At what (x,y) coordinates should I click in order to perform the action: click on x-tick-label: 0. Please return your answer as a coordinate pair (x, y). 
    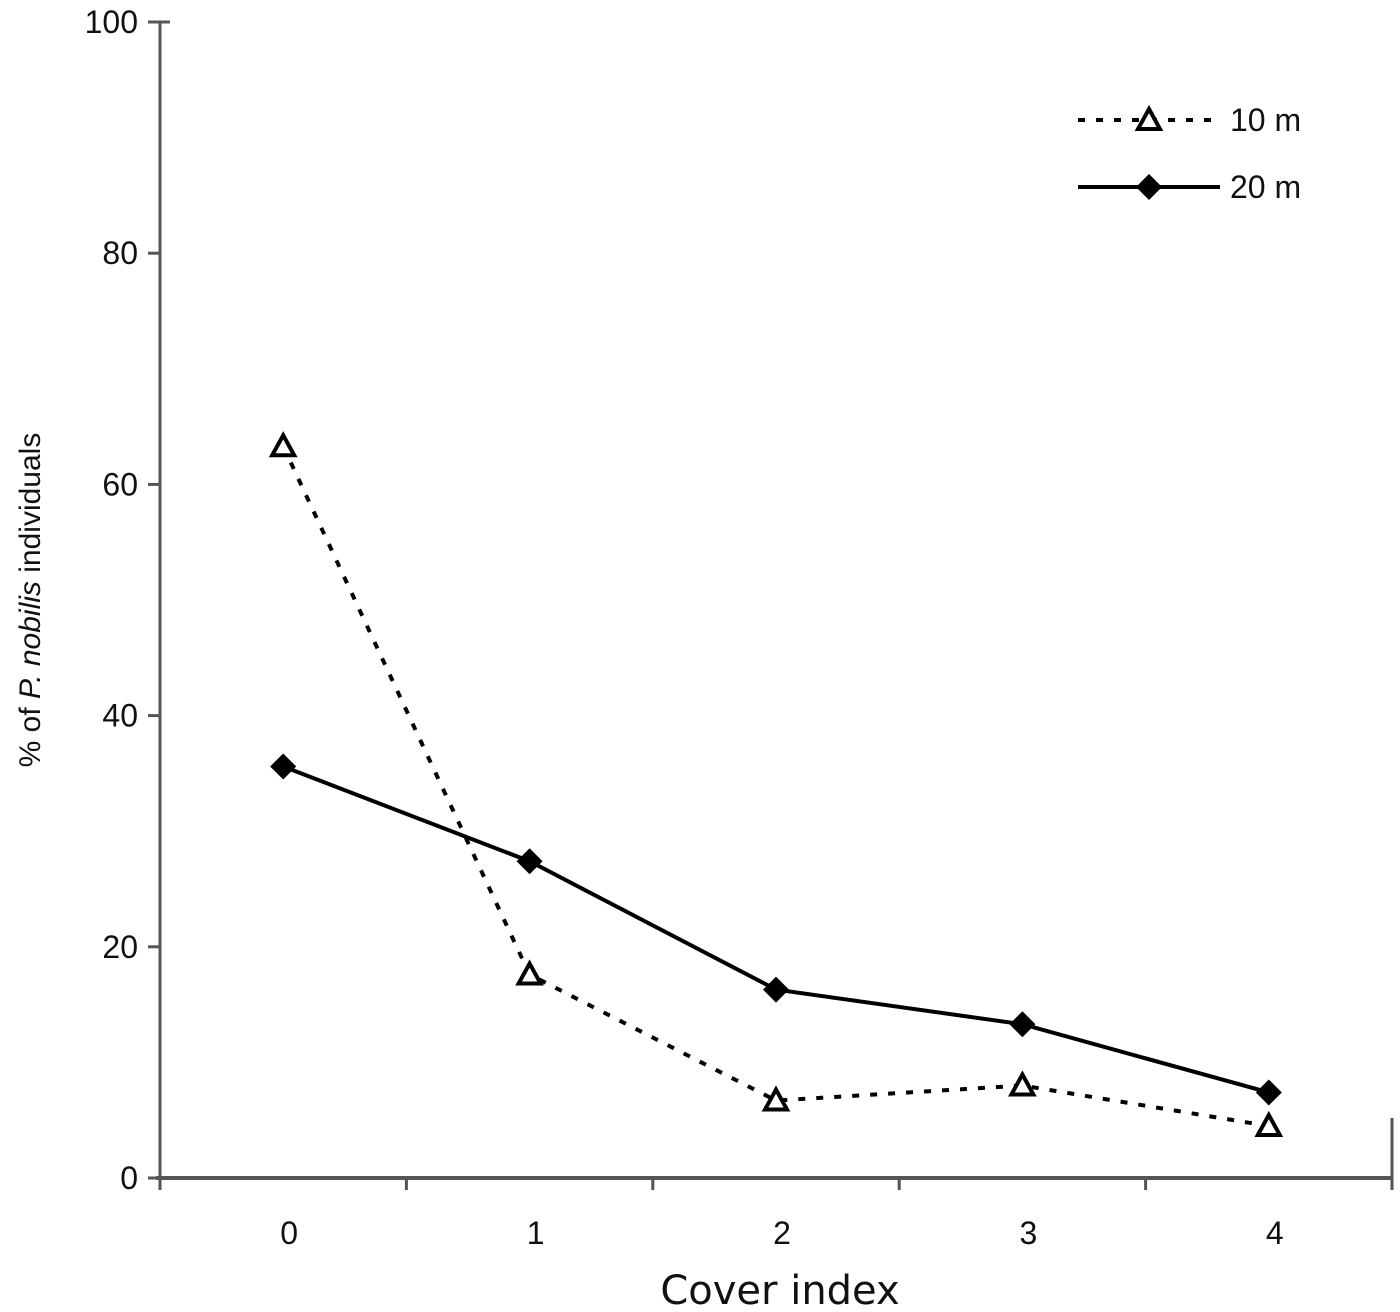
    Looking at the image, I should click on (289, 1233).